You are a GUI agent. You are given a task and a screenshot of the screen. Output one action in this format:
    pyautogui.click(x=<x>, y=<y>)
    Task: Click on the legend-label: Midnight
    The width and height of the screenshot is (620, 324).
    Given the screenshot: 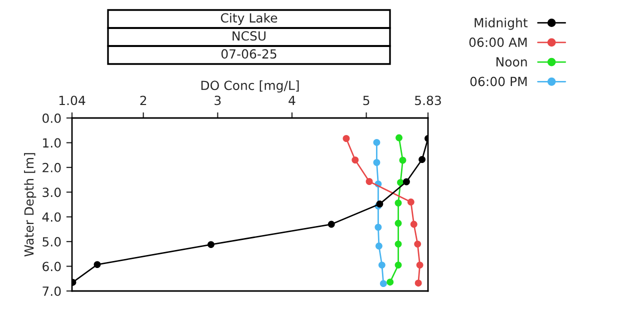 What is the action you would take?
    pyautogui.click(x=501, y=24)
    